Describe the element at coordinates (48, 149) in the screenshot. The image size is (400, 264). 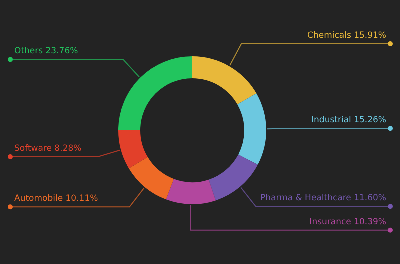
I see `slice-label: Software 8.28%` at that location.